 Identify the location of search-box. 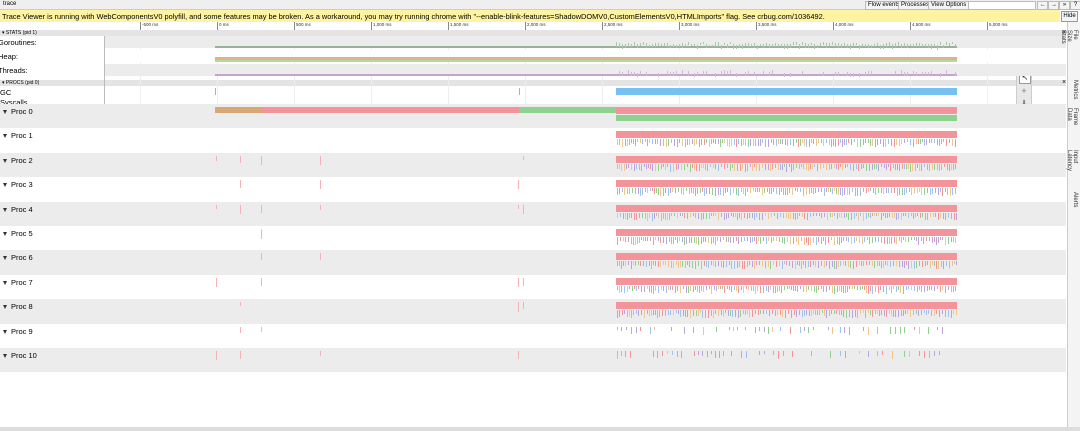
(1001, 5).